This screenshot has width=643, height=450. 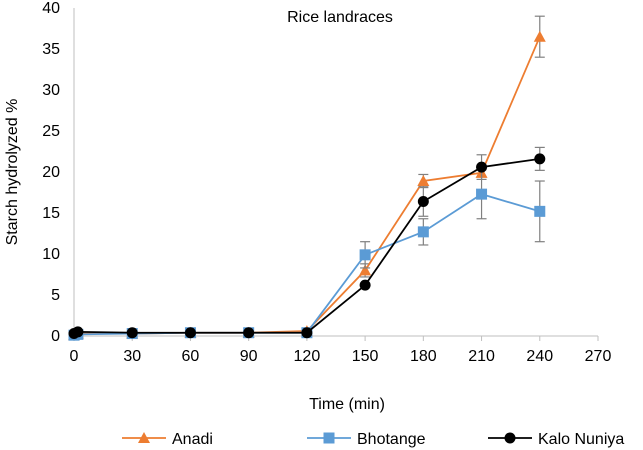 What do you see at coordinates (391, 439) in the screenshot?
I see `legend-label-bhotange: Bhotange` at bounding box center [391, 439].